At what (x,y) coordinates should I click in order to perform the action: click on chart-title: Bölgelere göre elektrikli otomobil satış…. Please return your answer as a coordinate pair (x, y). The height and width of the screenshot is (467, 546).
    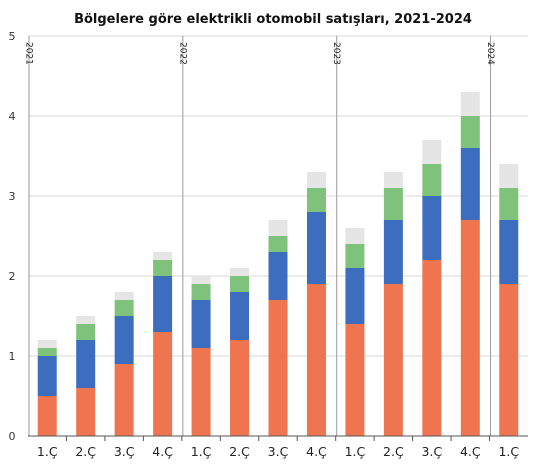
    Looking at the image, I should click on (273, 19).